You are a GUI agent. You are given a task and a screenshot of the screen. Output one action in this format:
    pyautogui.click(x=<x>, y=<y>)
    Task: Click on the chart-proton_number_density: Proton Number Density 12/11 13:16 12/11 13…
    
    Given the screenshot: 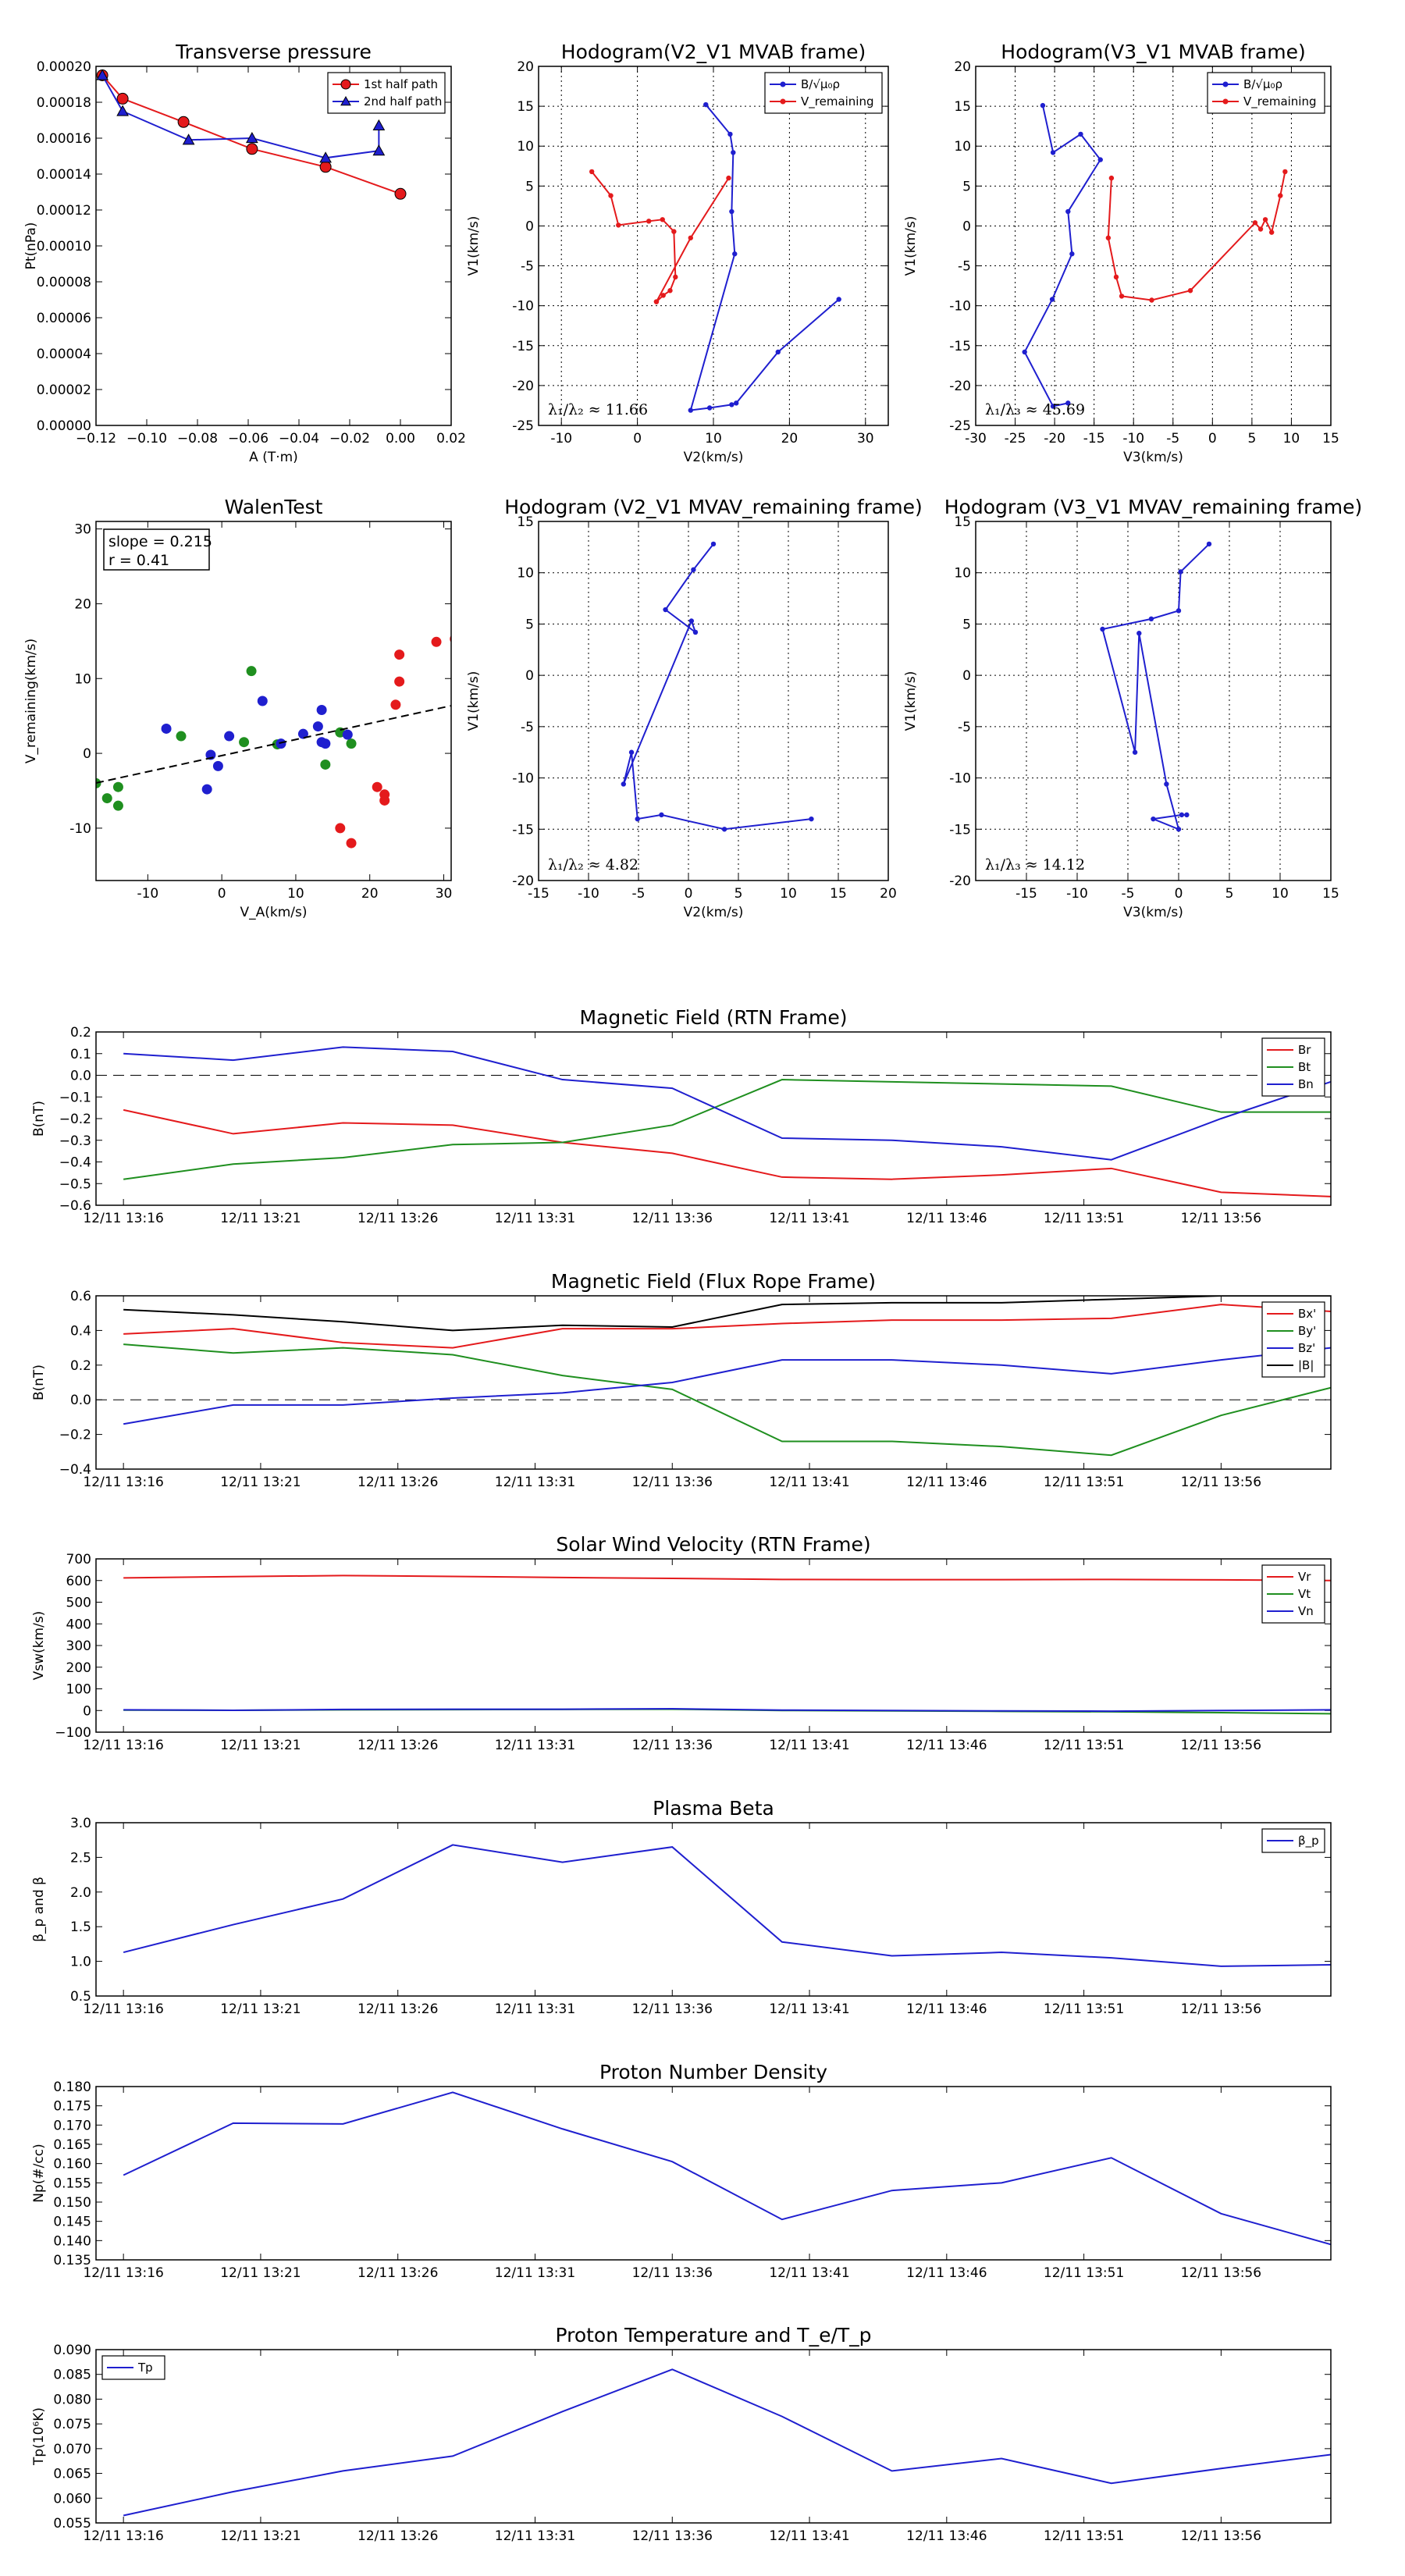 What is the action you would take?
    pyautogui.click(x=681, y=2171)
    